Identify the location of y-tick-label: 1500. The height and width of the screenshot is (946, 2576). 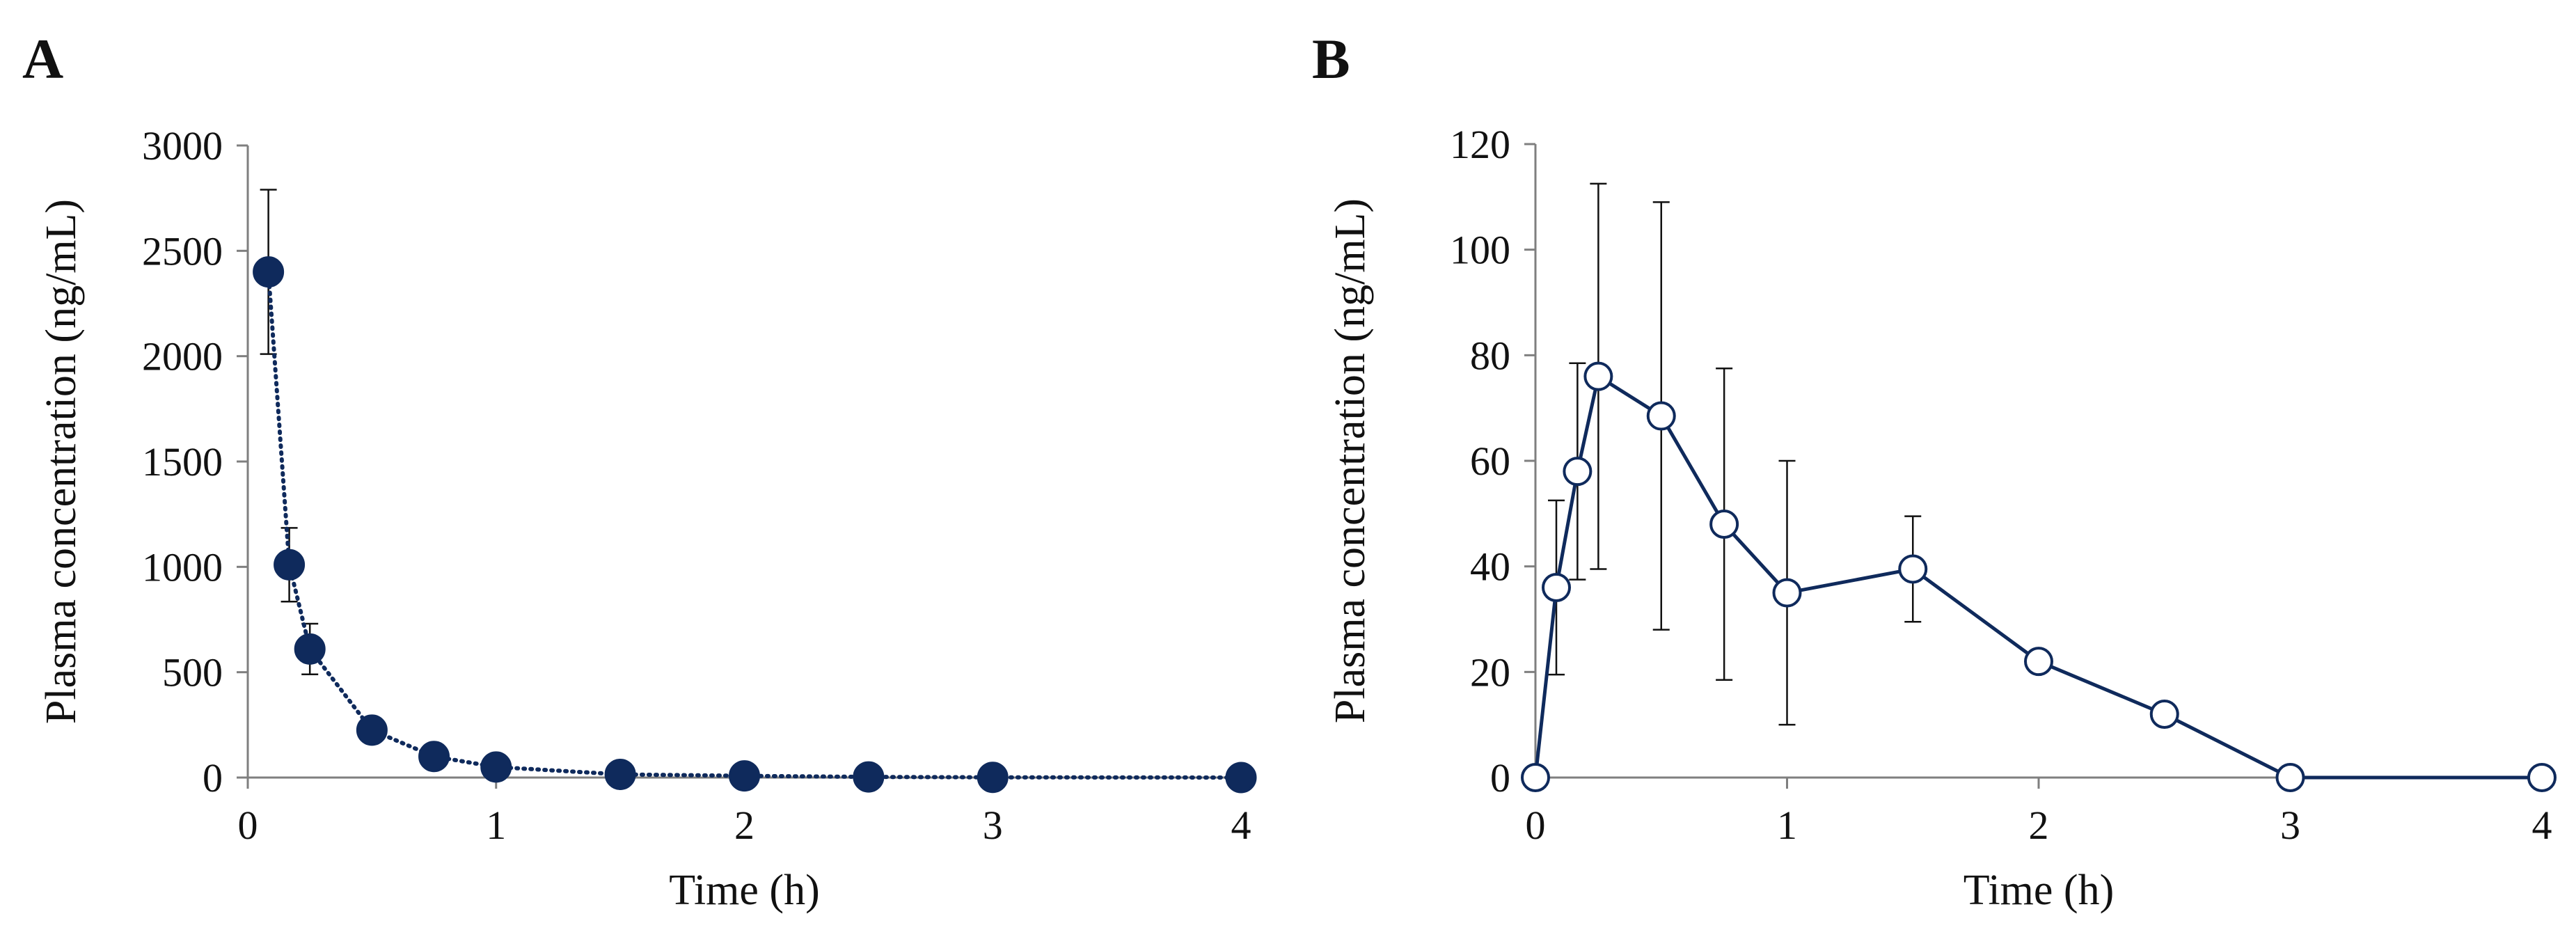
(182, 461).